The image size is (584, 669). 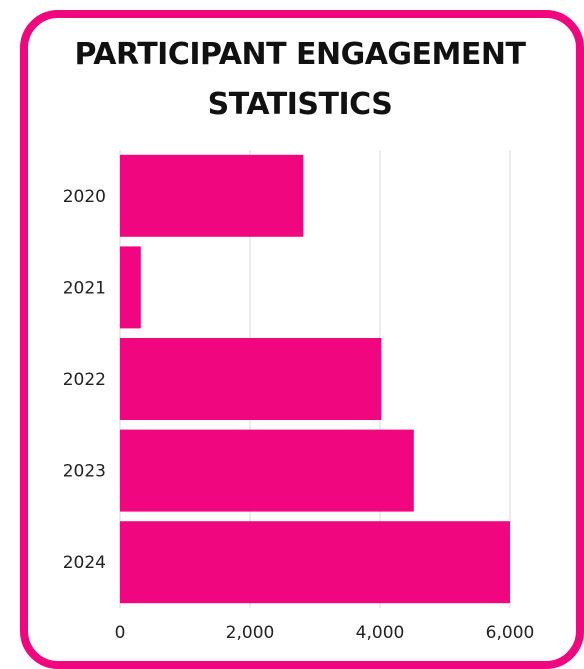 I want to click on y-axis-labels: 2020 2021 2022 2023 2024, so click(x=84, y=380).